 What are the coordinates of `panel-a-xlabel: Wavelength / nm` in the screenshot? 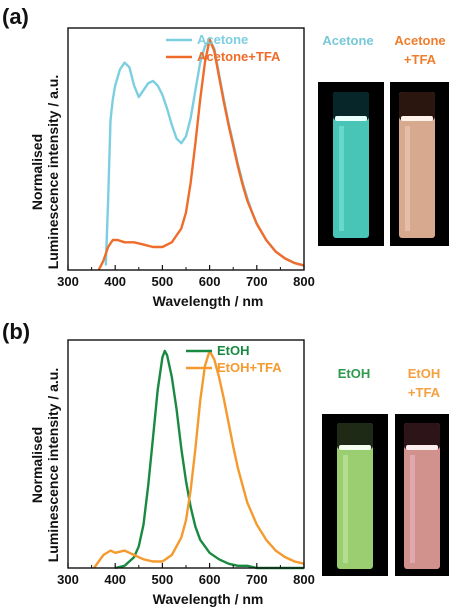 It's located at (208, 301).